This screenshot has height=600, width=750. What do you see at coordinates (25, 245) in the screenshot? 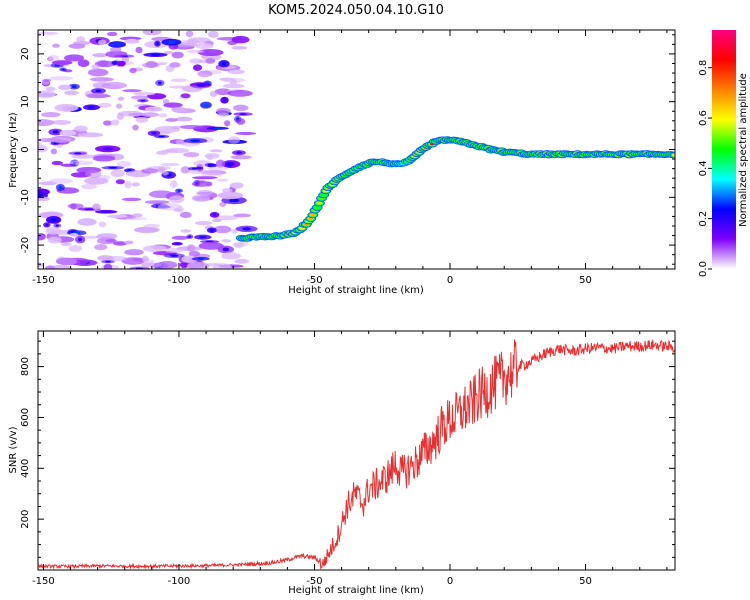
I see `spectrogram-y-tick-label: -20` at bounding box center [25, 245].